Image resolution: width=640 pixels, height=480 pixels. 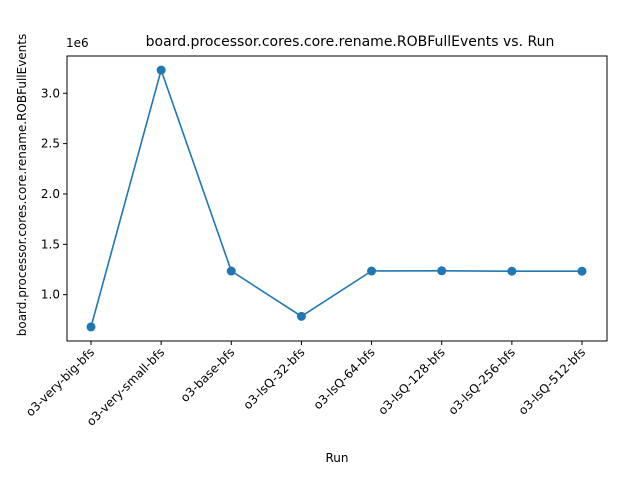 What do you see at coordinates (411, 381) in the screenshot?
I see `x-tick-label: o3-lsQ-128-bfs` at bounding box center [411, 381].